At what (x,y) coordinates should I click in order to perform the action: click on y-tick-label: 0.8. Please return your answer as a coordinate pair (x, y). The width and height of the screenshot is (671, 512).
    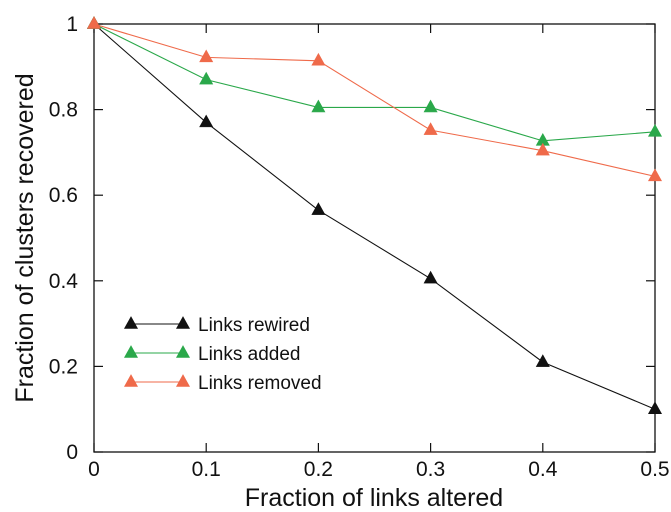
    Looking at the image, I should click on (63, 110).